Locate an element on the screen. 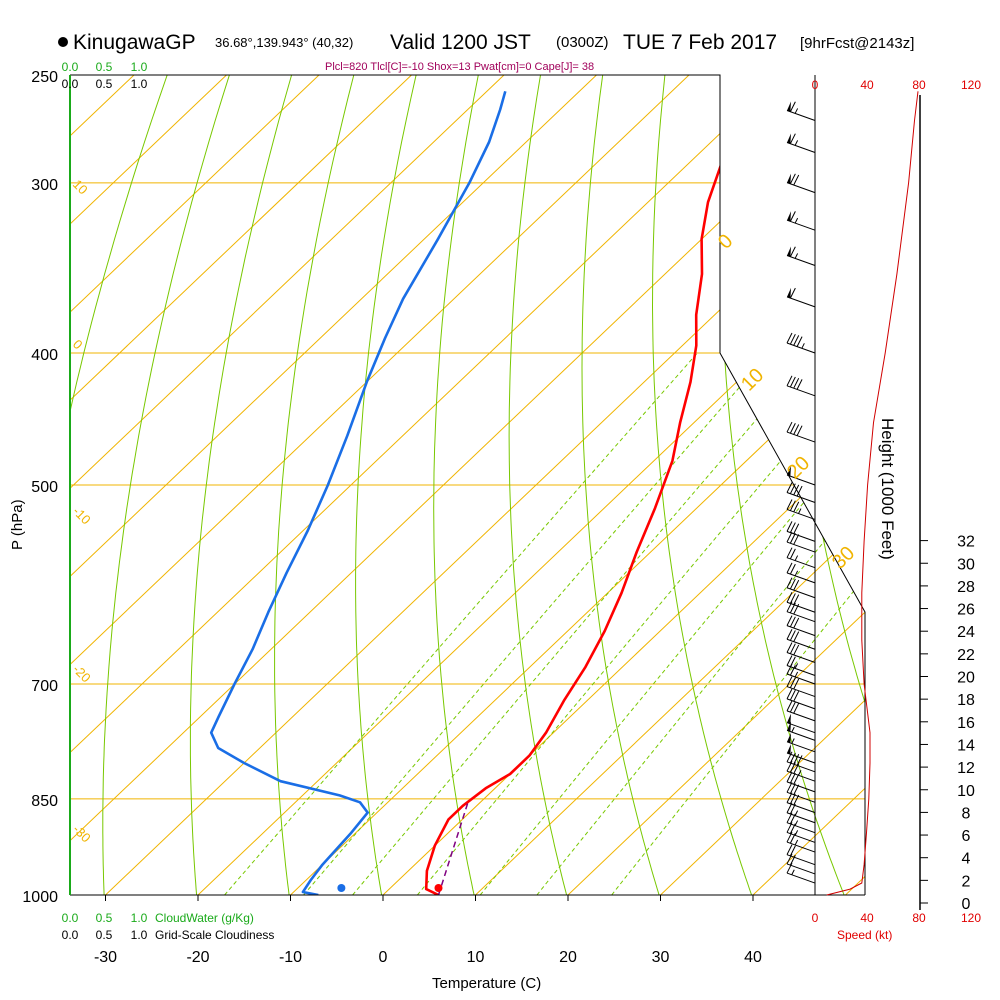 The width and height of the screenshot is (1000, 1000). height-tick-label: 0 is located at coordinates (966, 904).